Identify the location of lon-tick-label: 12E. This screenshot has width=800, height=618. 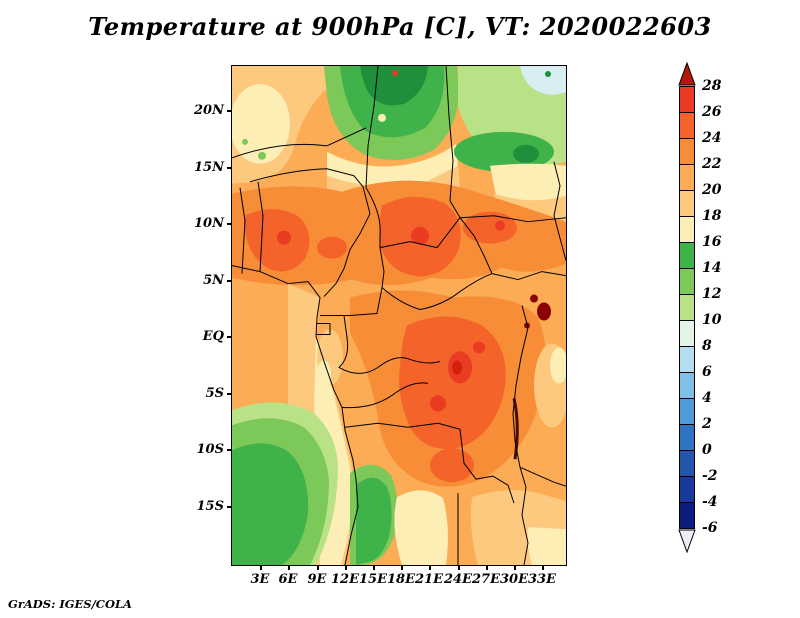
(345, 575).